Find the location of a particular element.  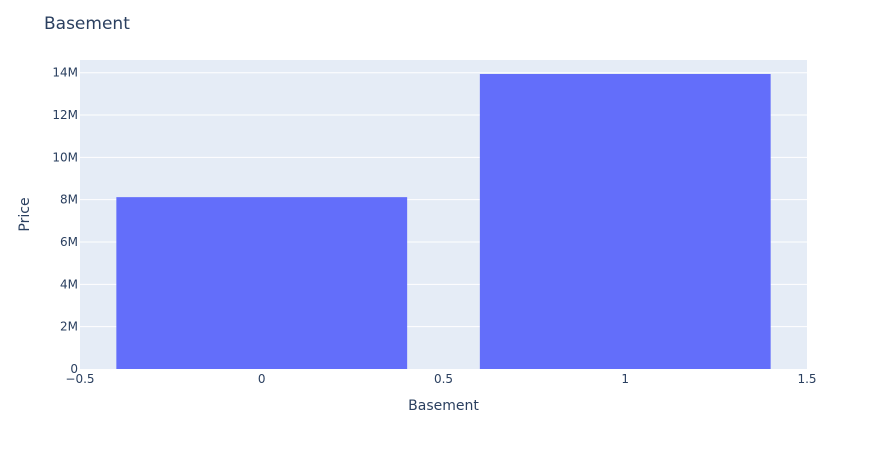

y-tick-label: 6M is located at coordinates (69, 242).